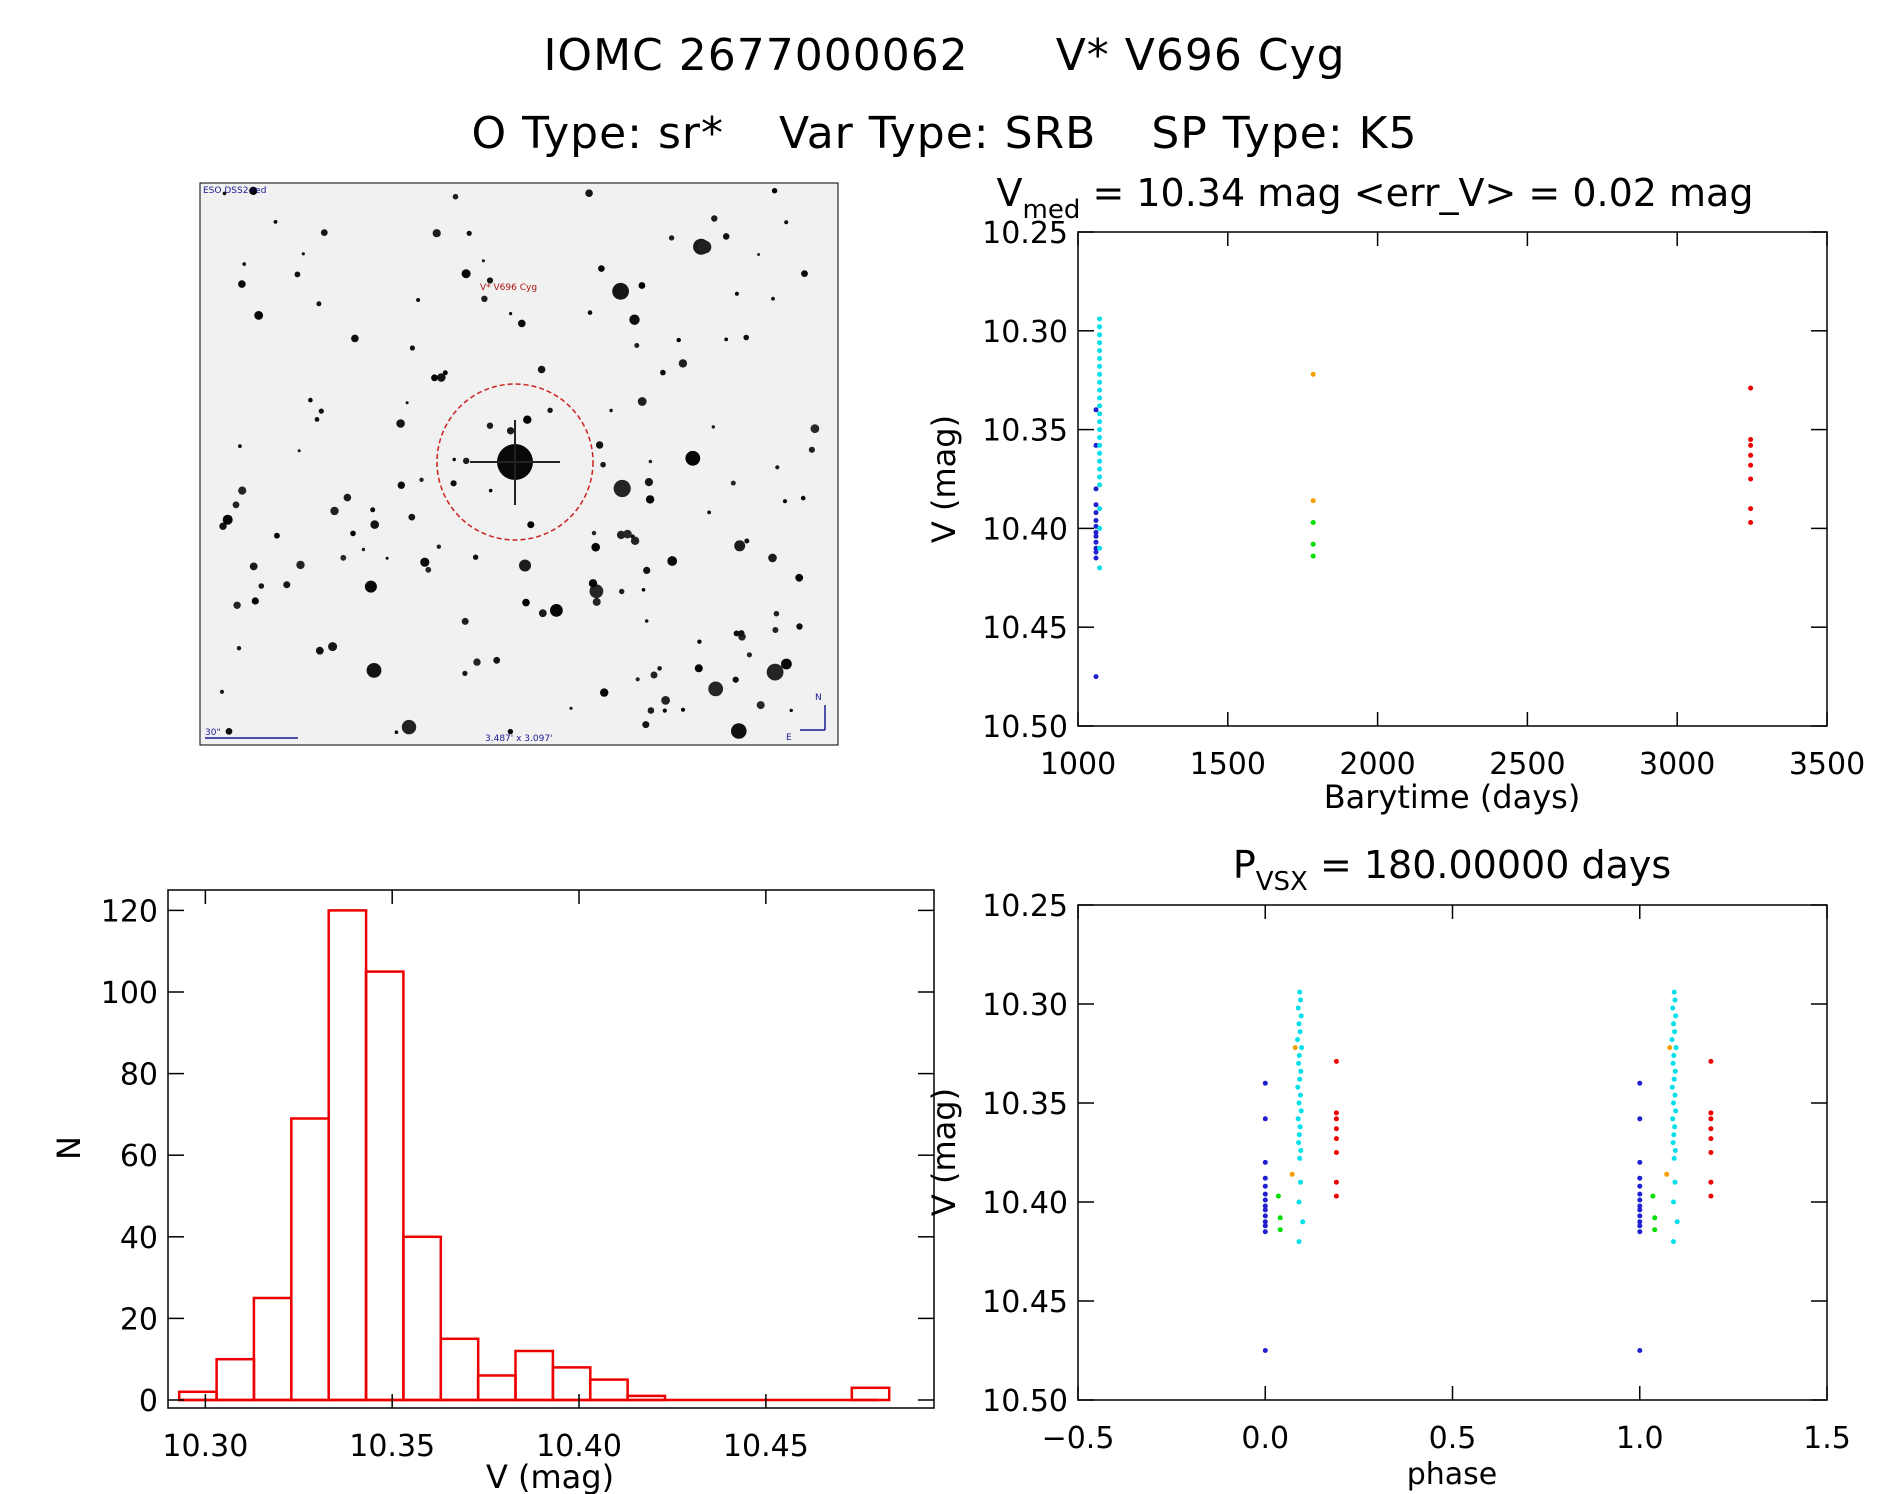 Image resolution: width=1889 pixels, height=1494 pixels. I want to click on x-tick-label: 0.5, so click(1453, 1438).